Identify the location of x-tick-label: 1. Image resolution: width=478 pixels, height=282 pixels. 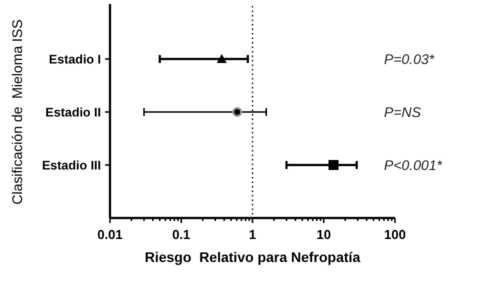
(252, 234).